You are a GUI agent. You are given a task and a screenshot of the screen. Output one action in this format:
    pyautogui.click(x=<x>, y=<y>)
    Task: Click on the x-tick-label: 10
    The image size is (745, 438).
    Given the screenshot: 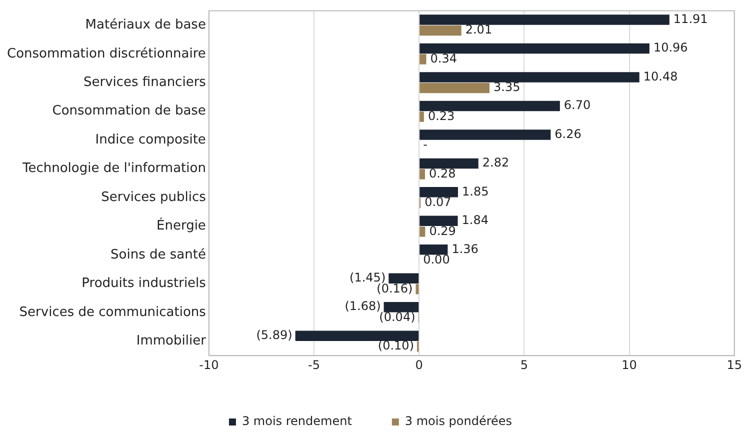 What is the action you would take?
    pyautogui.click(x=629, y=365)
    